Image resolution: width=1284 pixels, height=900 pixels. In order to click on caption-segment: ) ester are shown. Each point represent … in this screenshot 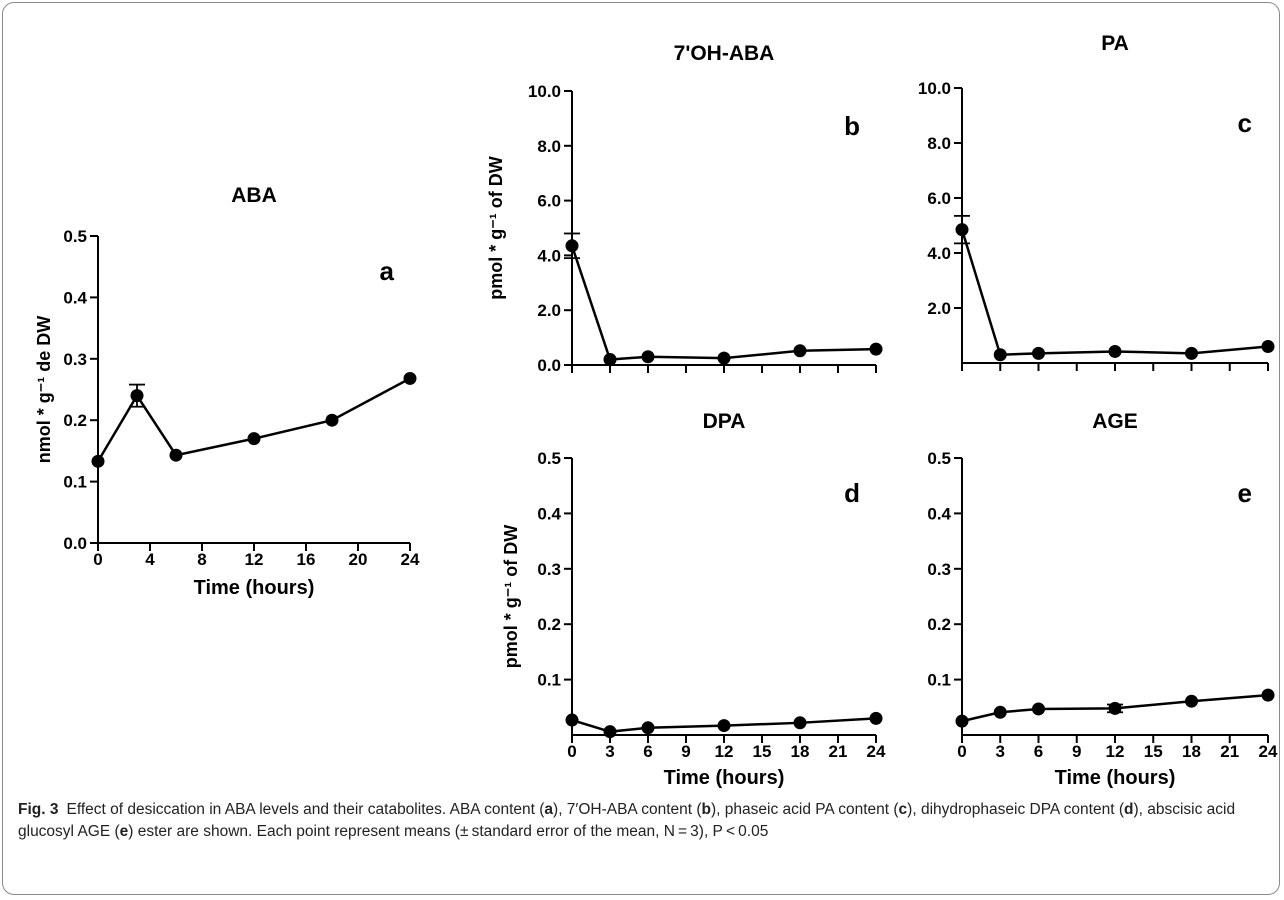, I will do `click(448, 831)`.